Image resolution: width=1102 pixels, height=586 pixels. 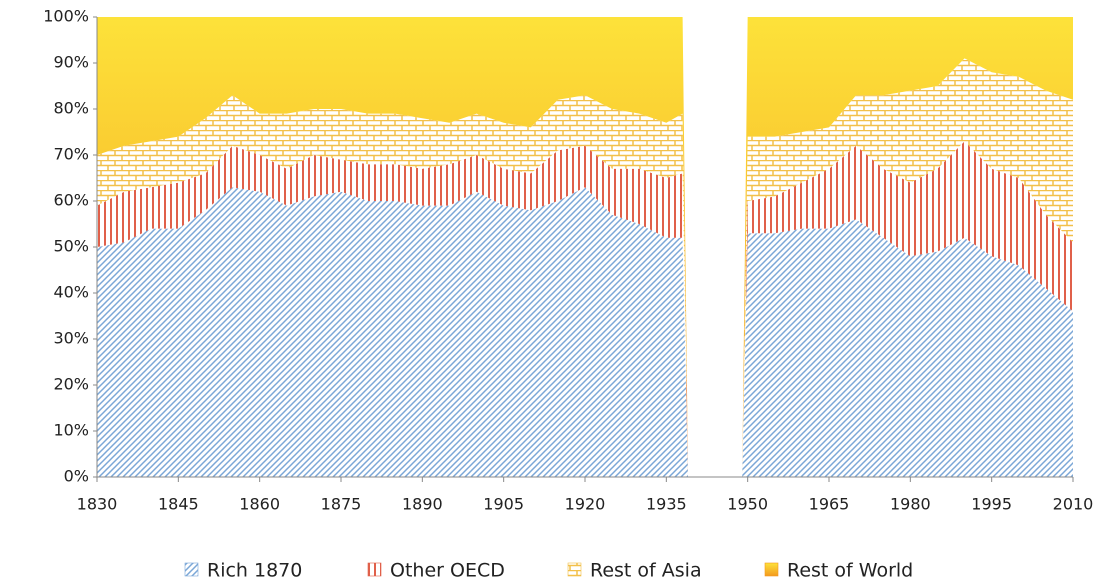 I want to click on x-tick-label: 1860, so click(x=259, y=504).